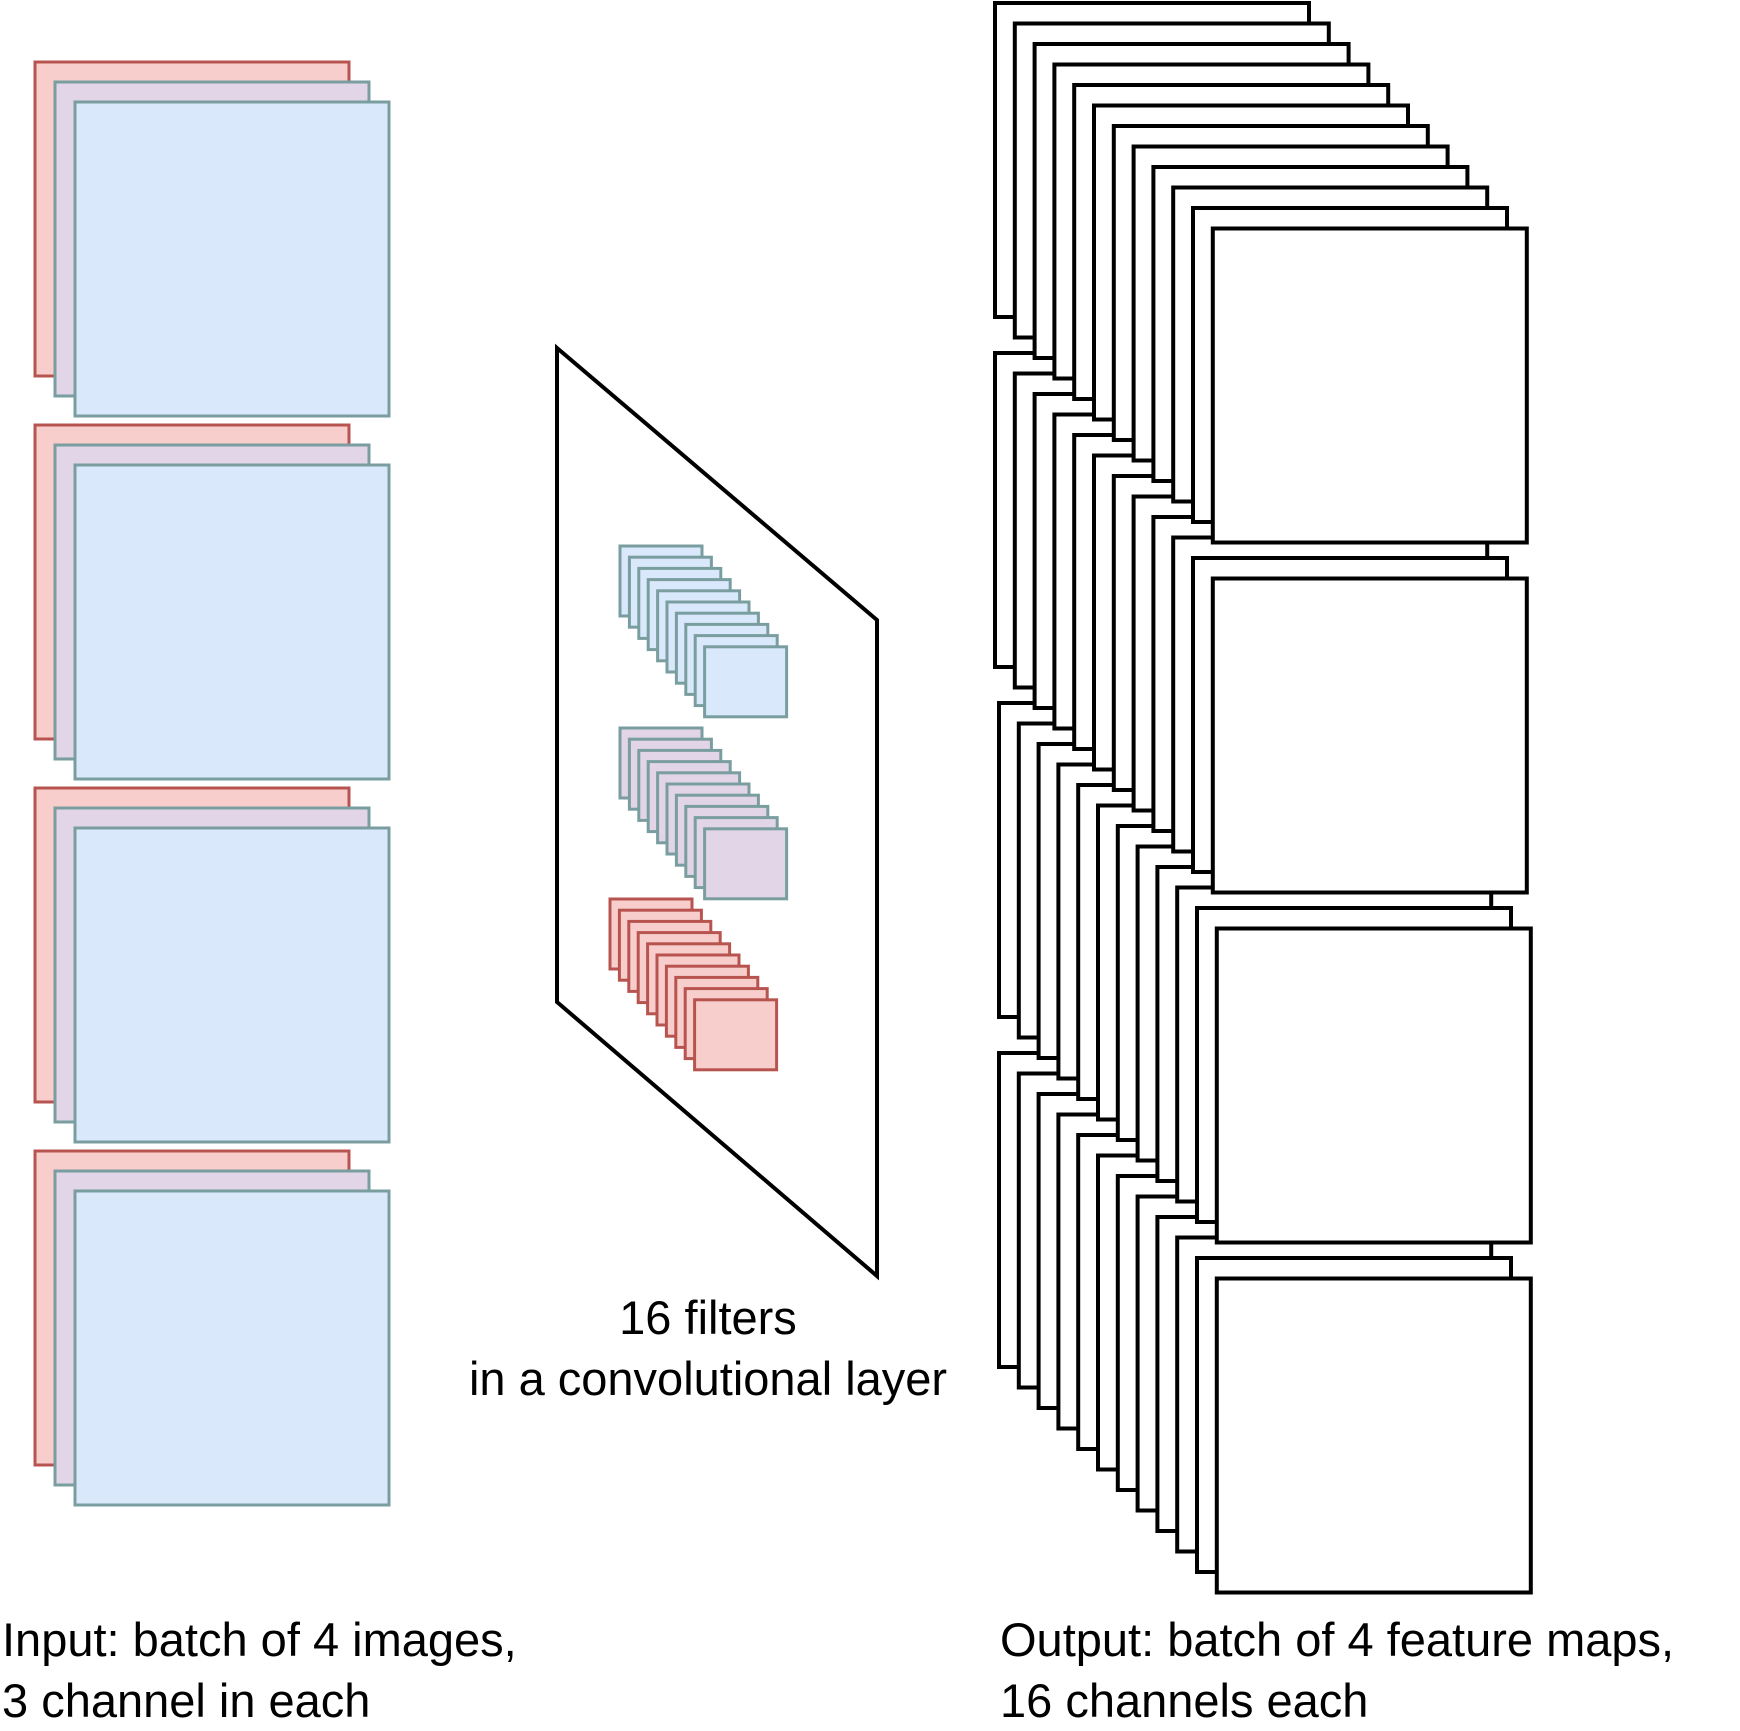 The width and height of the screenshot is (1740, 1731). What do you see at coordinates (708, 1348) in the screenshot?
I see `filters-caption: 16 filters in a convolutional layer` at bounding box center [708, 1348].